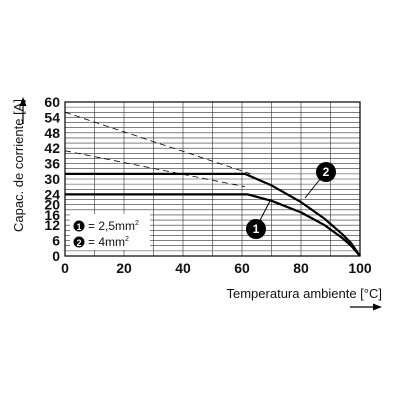  I want to click on x-tick-label: 100, so click(360, 268).